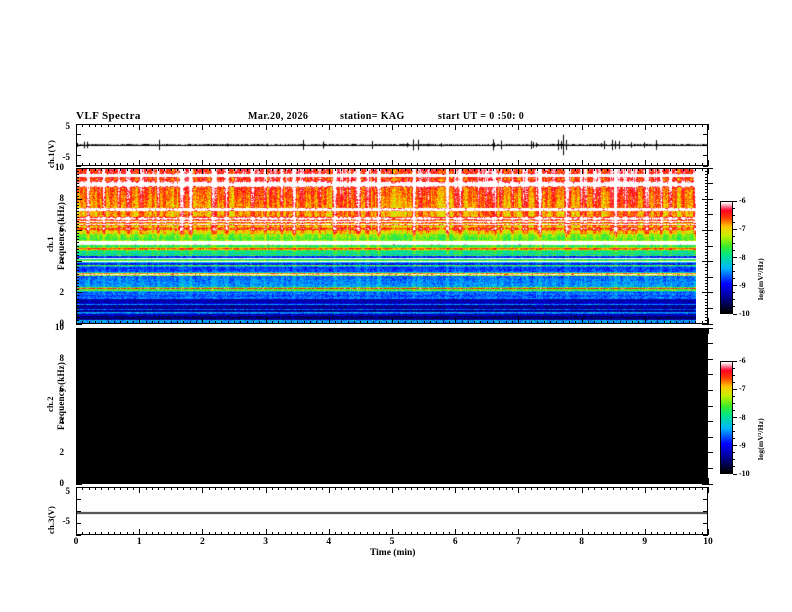 This screenshot has width=792, height=612. Describe the element at coordinates (76, 542) in the screenshot. I see `x-tick-label-0: 0` at that location.